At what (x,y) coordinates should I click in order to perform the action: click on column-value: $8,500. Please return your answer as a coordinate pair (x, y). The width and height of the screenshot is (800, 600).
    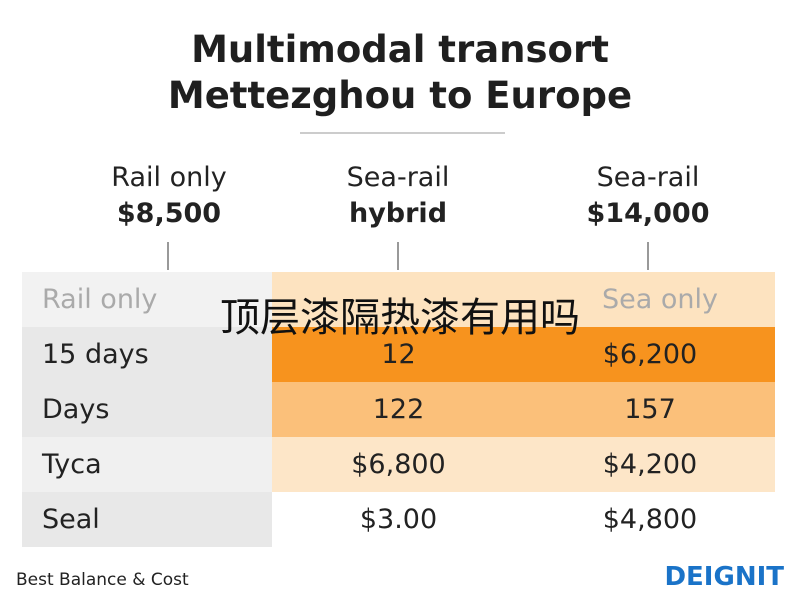
    Looking at the image, I should click on (169, 213).